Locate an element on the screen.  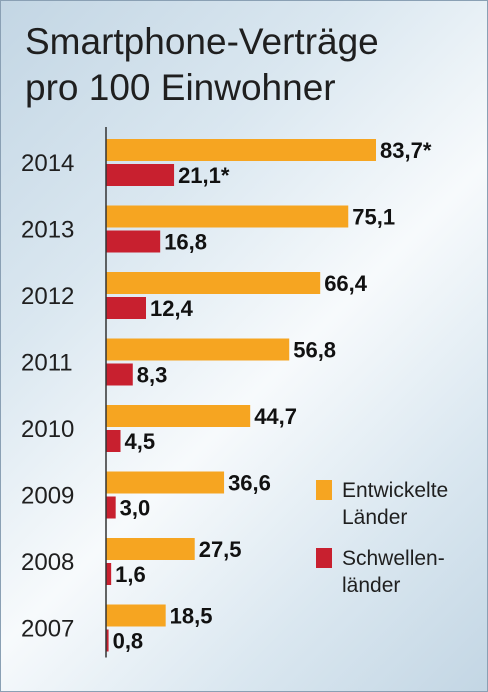
data-label-emerging-2011: 8,3 is located at coordinates (152, 375).